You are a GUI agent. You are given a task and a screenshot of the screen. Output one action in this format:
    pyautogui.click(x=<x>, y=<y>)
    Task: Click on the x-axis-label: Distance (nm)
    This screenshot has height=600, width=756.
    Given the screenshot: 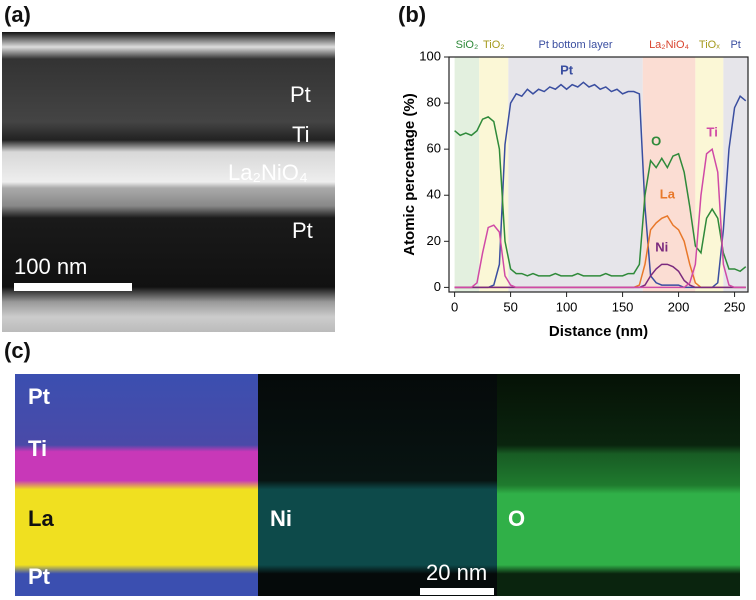 What is the action you would take?
    pyautogui.click(x=598, y=331)
    